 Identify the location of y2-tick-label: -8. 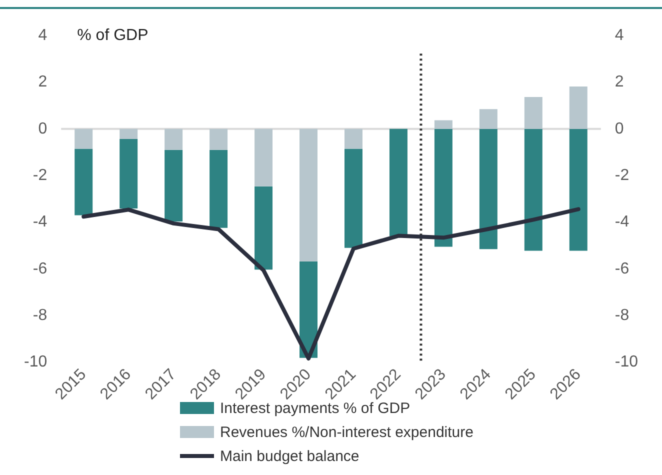
(622, 315).